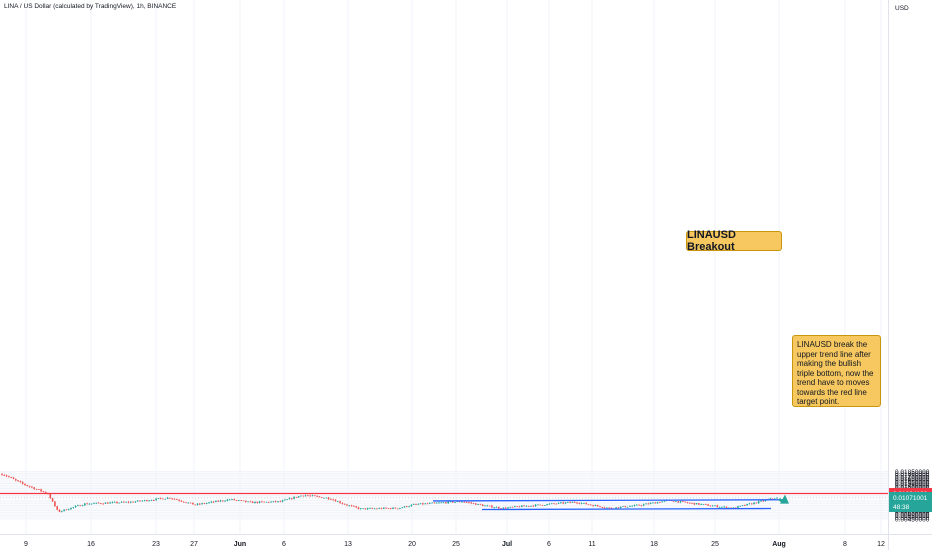 The width and height of the screenshot is (932, 550). What do you see at coordinates (240, 544) in the screenshot?
I see `x-tick-label: Jun` at bounding box center [240, 544].